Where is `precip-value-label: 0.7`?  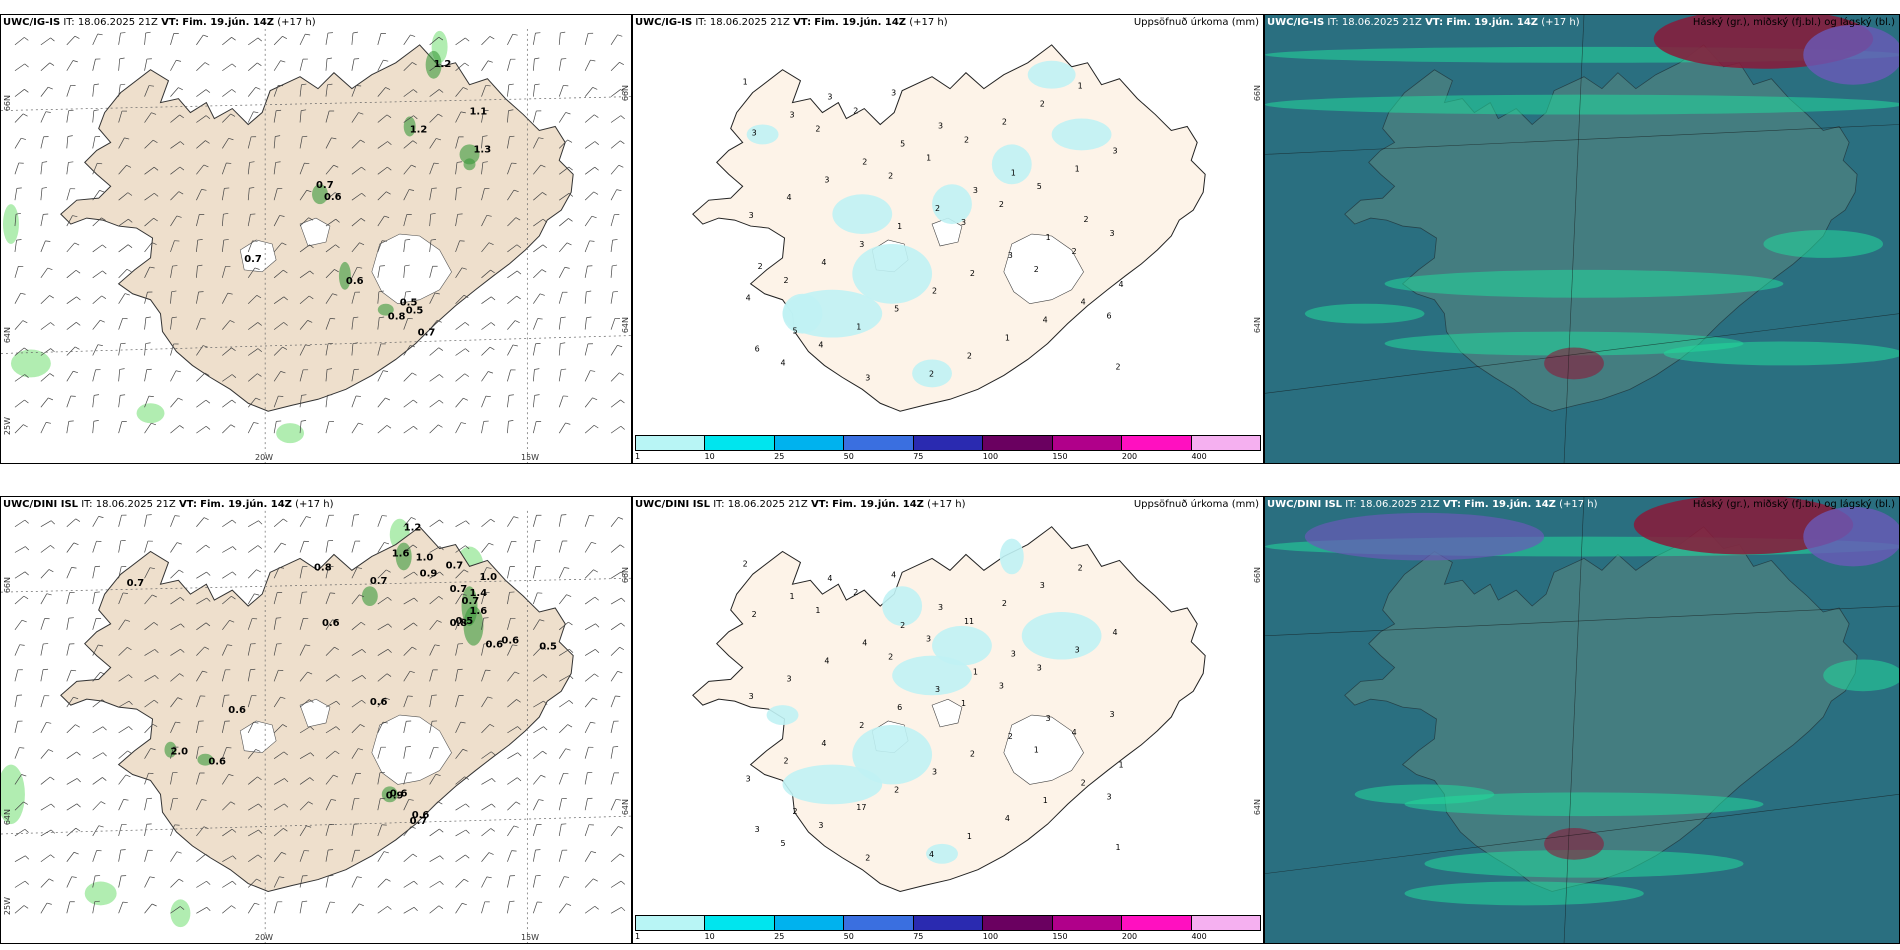
precip-value-label: 0.7 is located at coordinates (419, 821).